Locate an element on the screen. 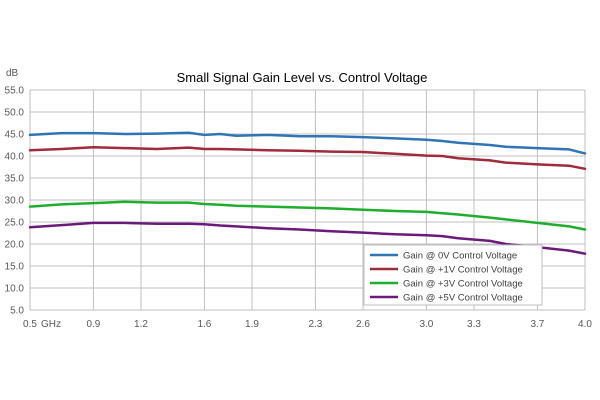 This screenshot has height=400, width=600. y-tick-label: 15.0 is located at coordinates (15, 267).